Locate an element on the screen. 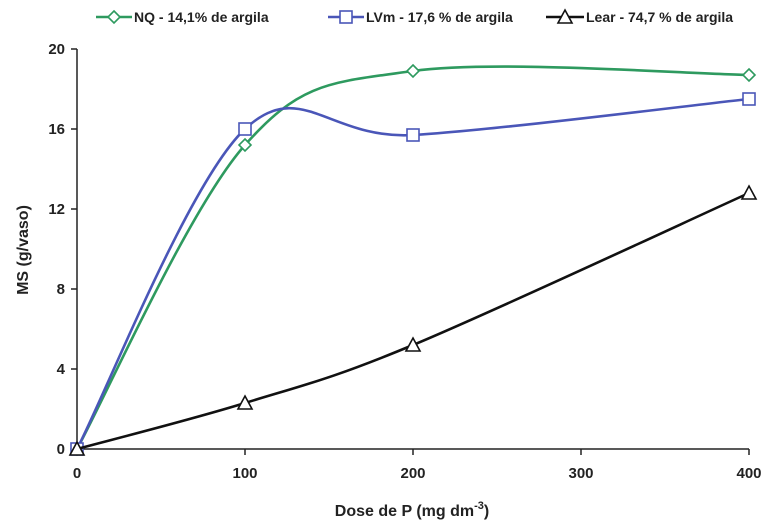  y-tick-label: 8 is located at coordinates (61, 289).